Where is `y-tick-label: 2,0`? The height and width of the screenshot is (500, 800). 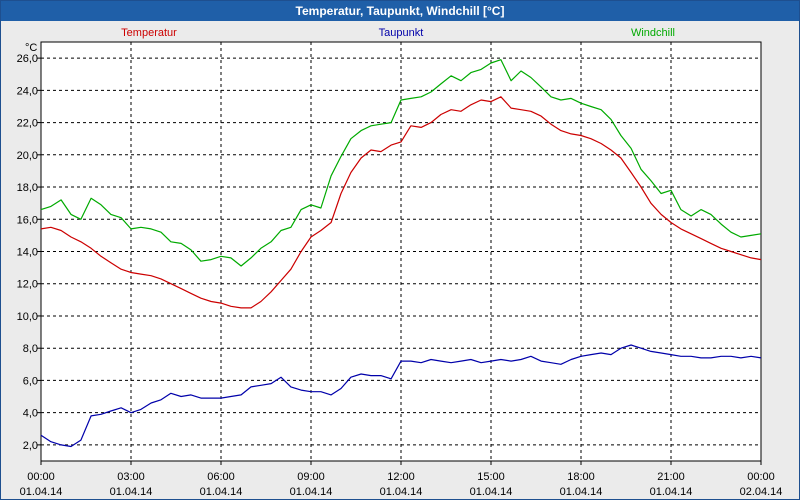
y-tick-label: 2,0 is located at coordinates (30, 446).